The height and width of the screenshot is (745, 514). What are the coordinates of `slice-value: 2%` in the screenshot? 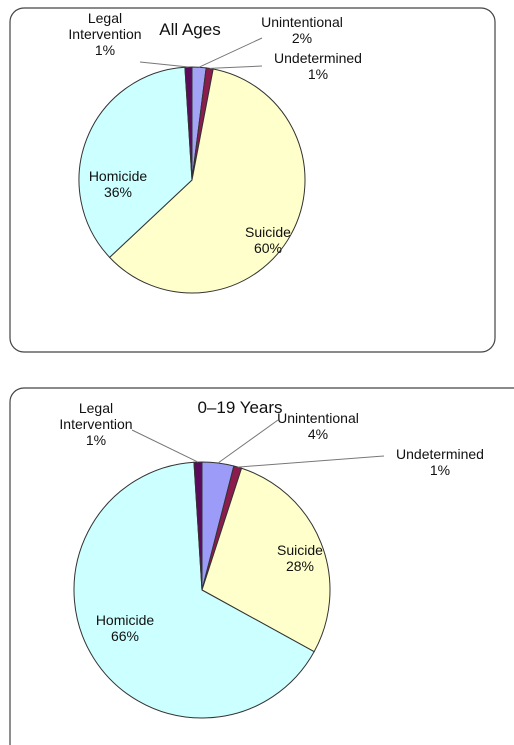 It's located at (302, 38).